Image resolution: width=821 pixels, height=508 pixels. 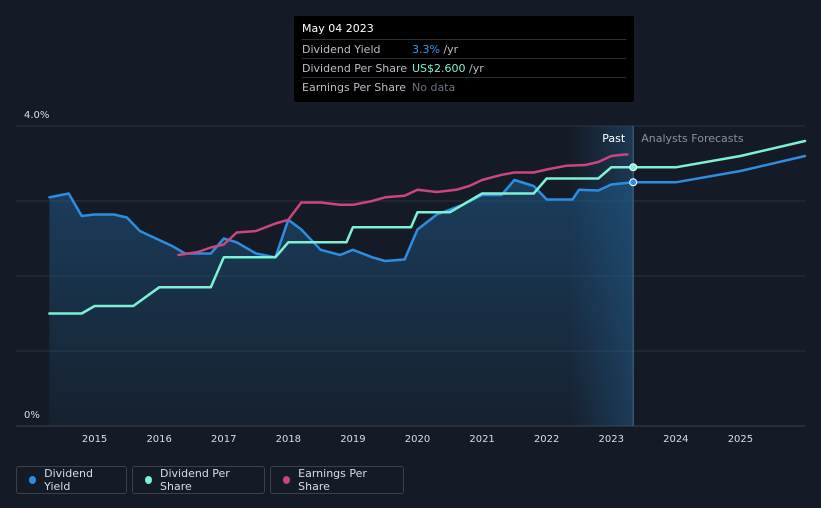 I want to click on legend-item-dividend-yield: Dividend Yield, so click(x=71, y=480).